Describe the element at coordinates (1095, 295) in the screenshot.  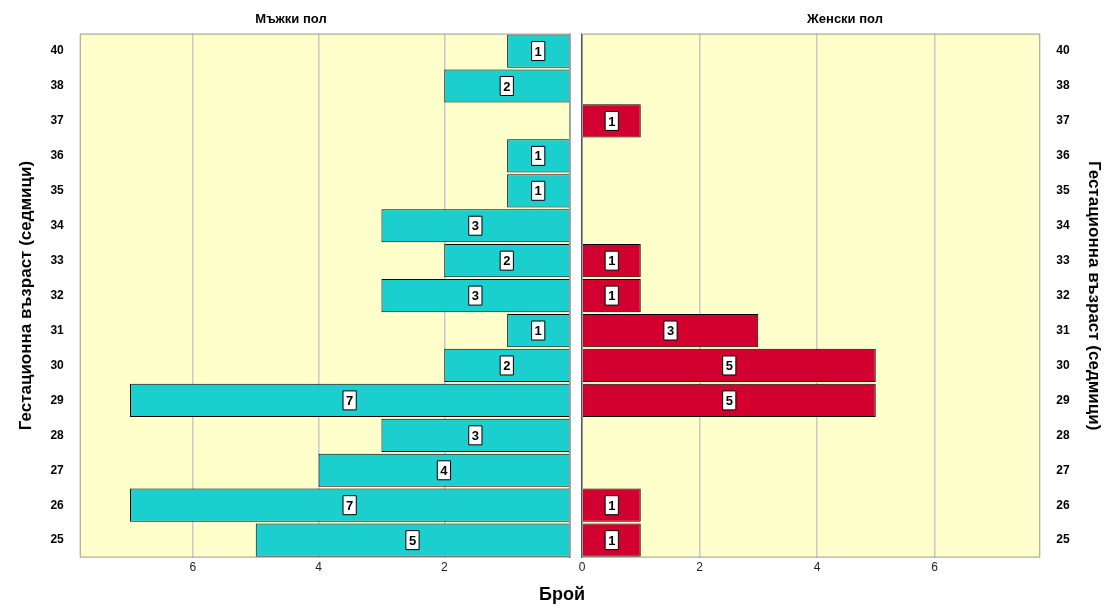
I see `y2-axis-title: Гестационна възраст (седмици)` at that location.